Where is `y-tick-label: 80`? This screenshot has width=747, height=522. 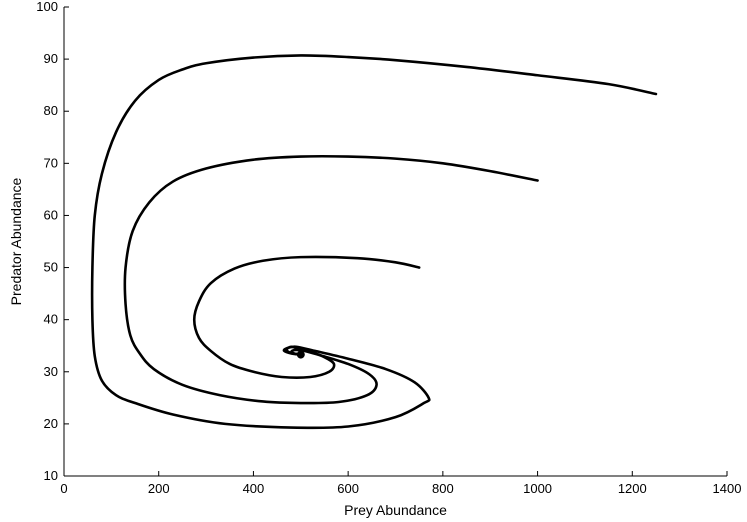 y-tick-label: 80 is located at coordinates (51, 110).